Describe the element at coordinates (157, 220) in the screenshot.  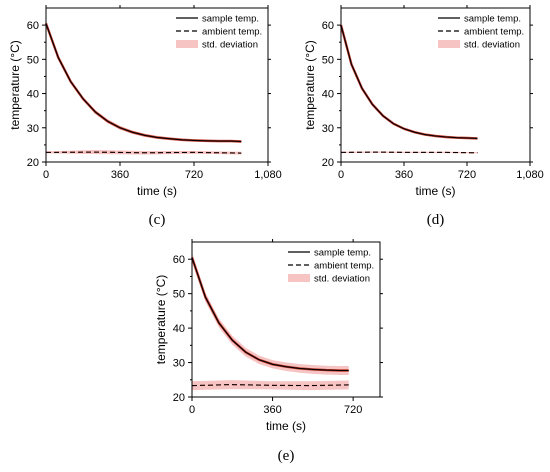
I see `panel-label: (c)` at that location.